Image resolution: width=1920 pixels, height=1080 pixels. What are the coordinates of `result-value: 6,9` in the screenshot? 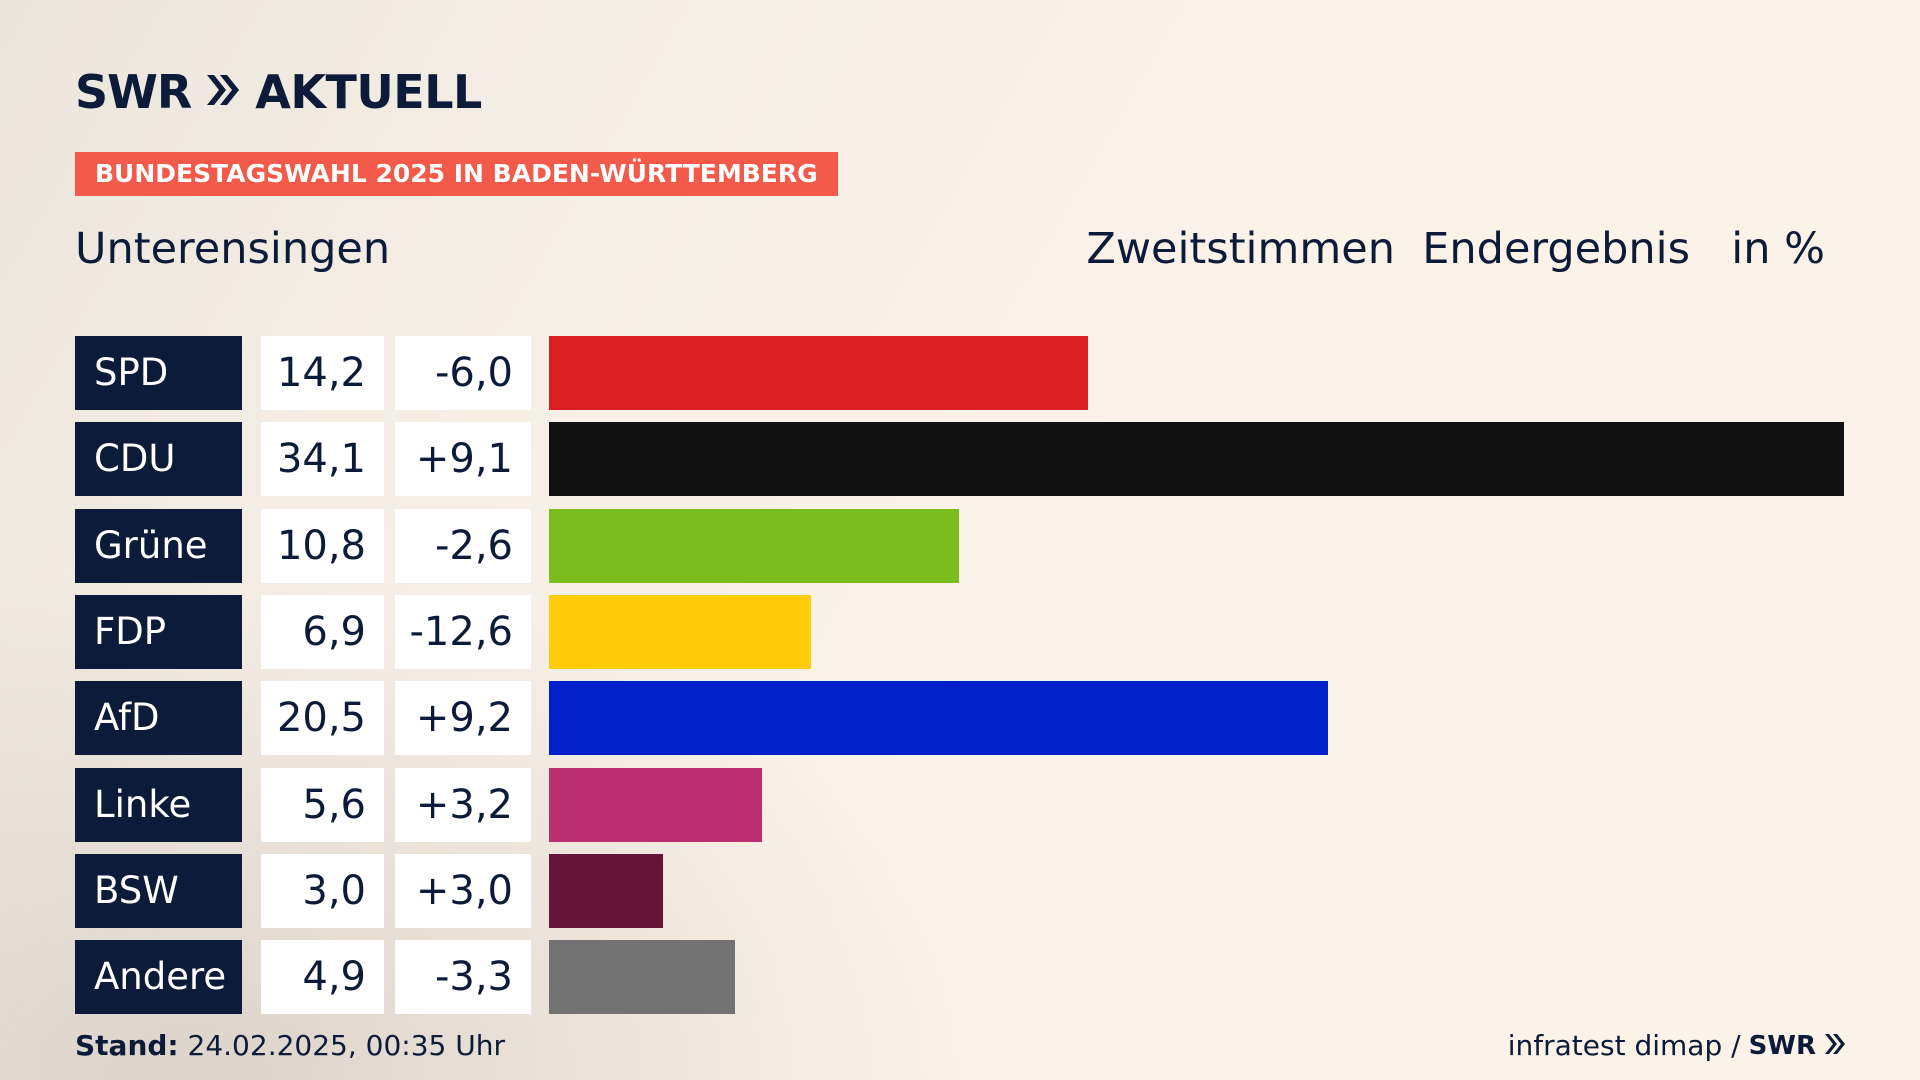 It's located at (322, 632).